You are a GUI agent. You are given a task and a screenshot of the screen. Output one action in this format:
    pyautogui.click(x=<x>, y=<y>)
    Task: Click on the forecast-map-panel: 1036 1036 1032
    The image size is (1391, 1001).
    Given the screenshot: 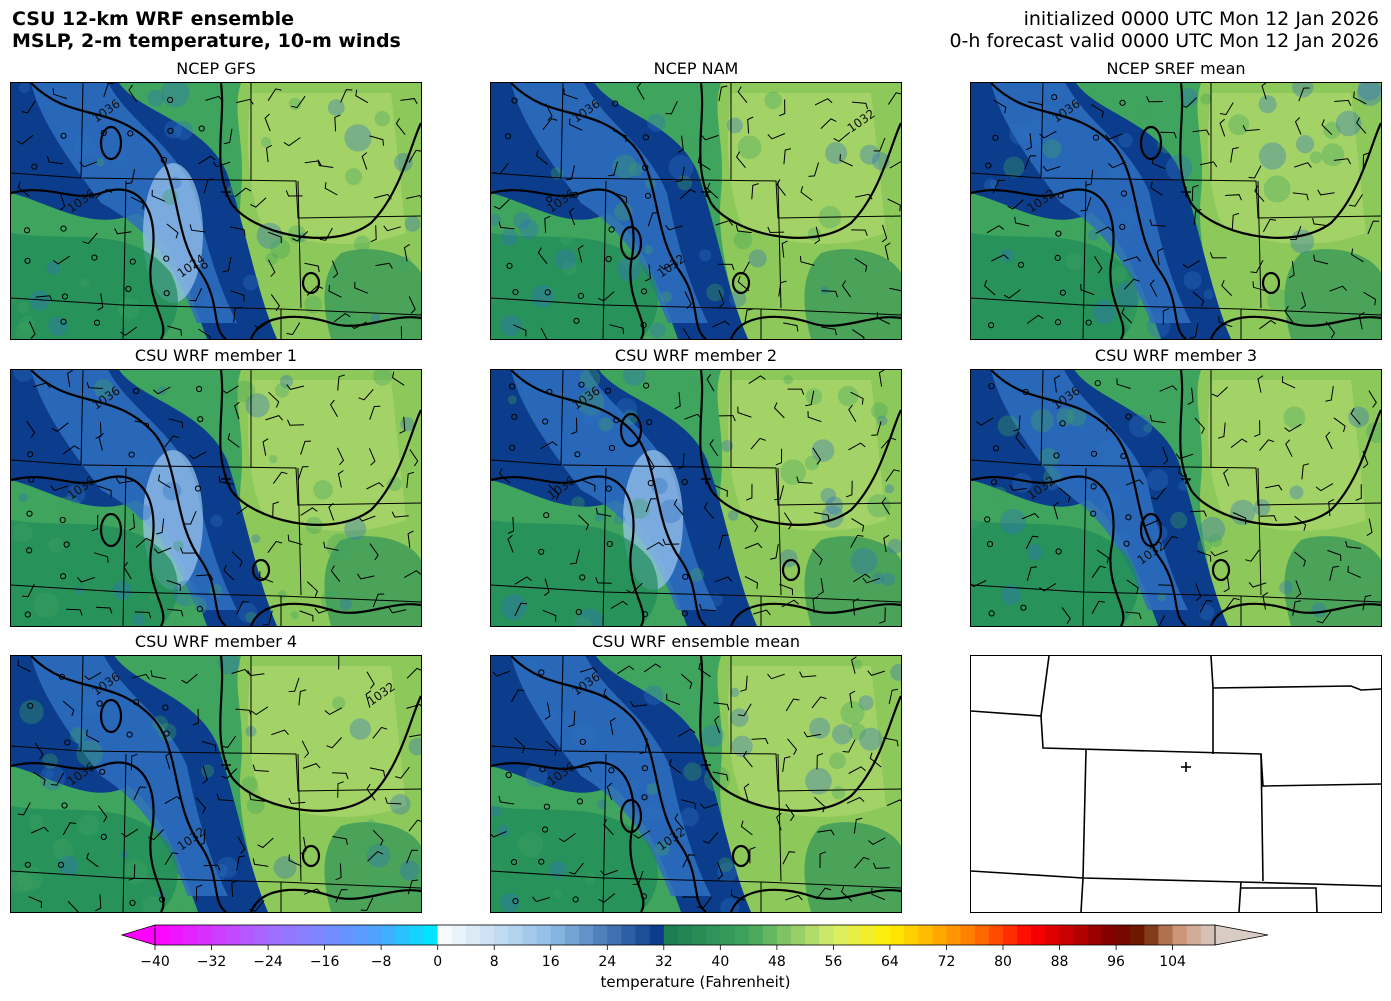 What is the action you would take?
    pyautogui.click(x=696, y=784)
    